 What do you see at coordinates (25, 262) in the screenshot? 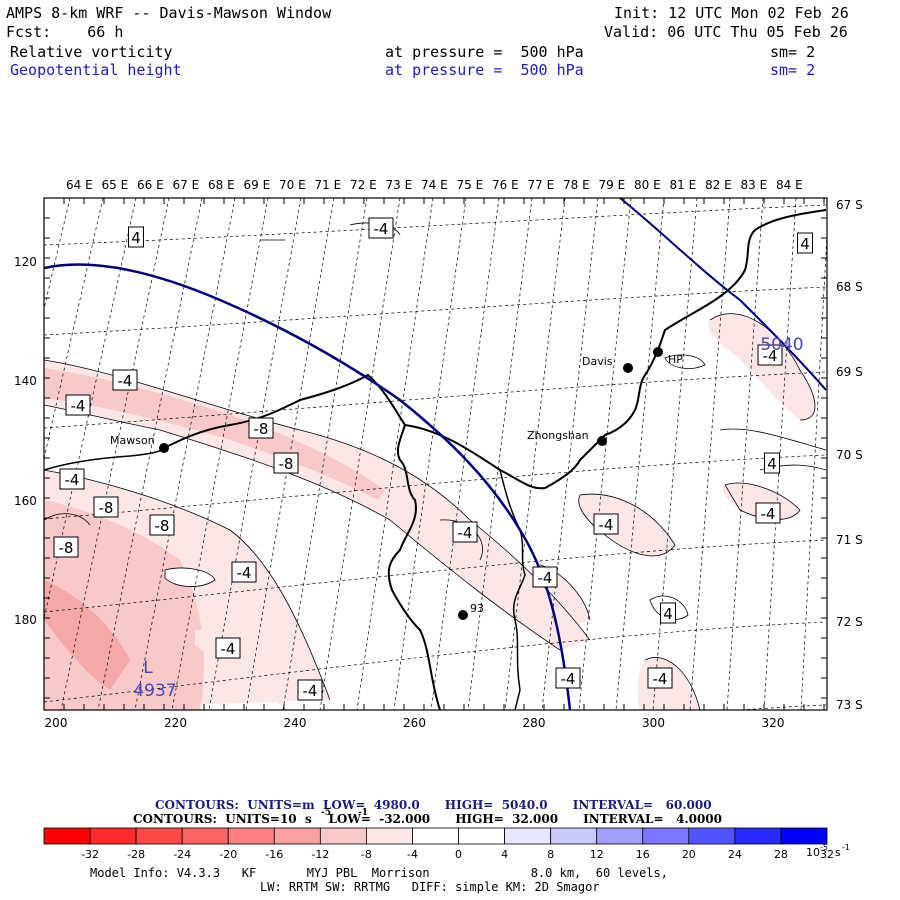
I see `grid-y-label: 120` at bounding box center [25, 262].